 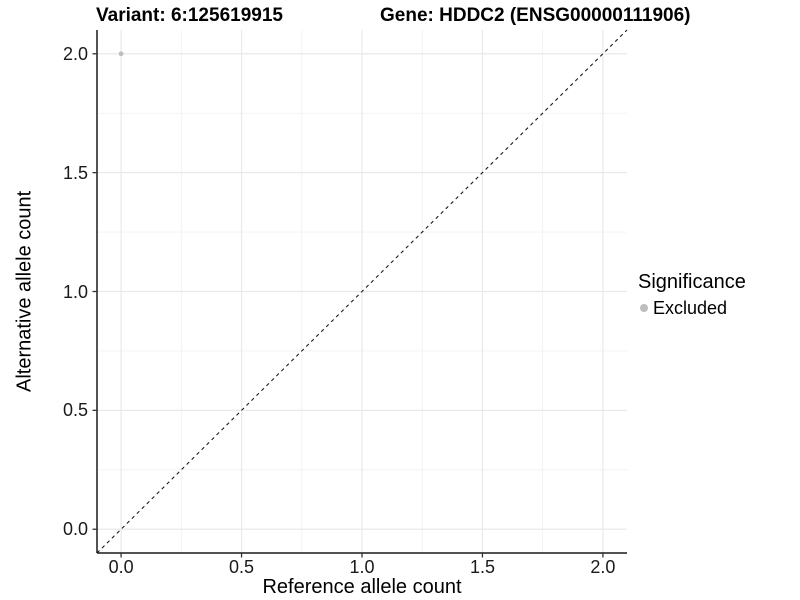 I want to click on x-tick-label: 0.5, so click(x=242, y=567).